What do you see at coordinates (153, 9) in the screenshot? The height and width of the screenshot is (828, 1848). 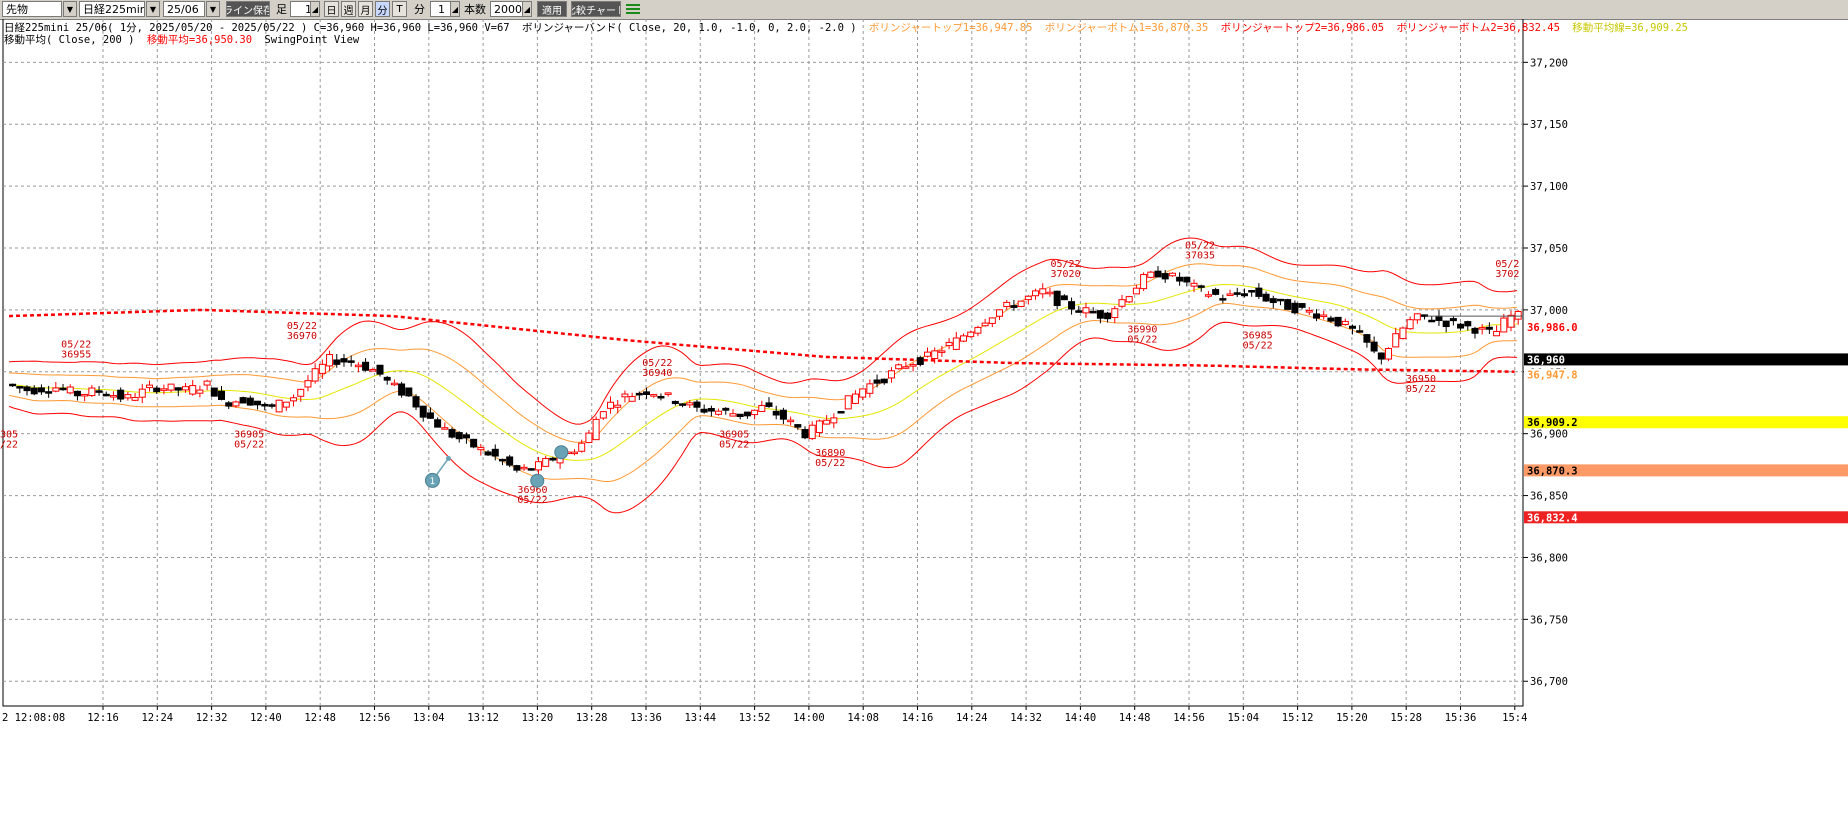 I see `symbol-dropdown-arrow: ▼` at bounding box center [153, 9].